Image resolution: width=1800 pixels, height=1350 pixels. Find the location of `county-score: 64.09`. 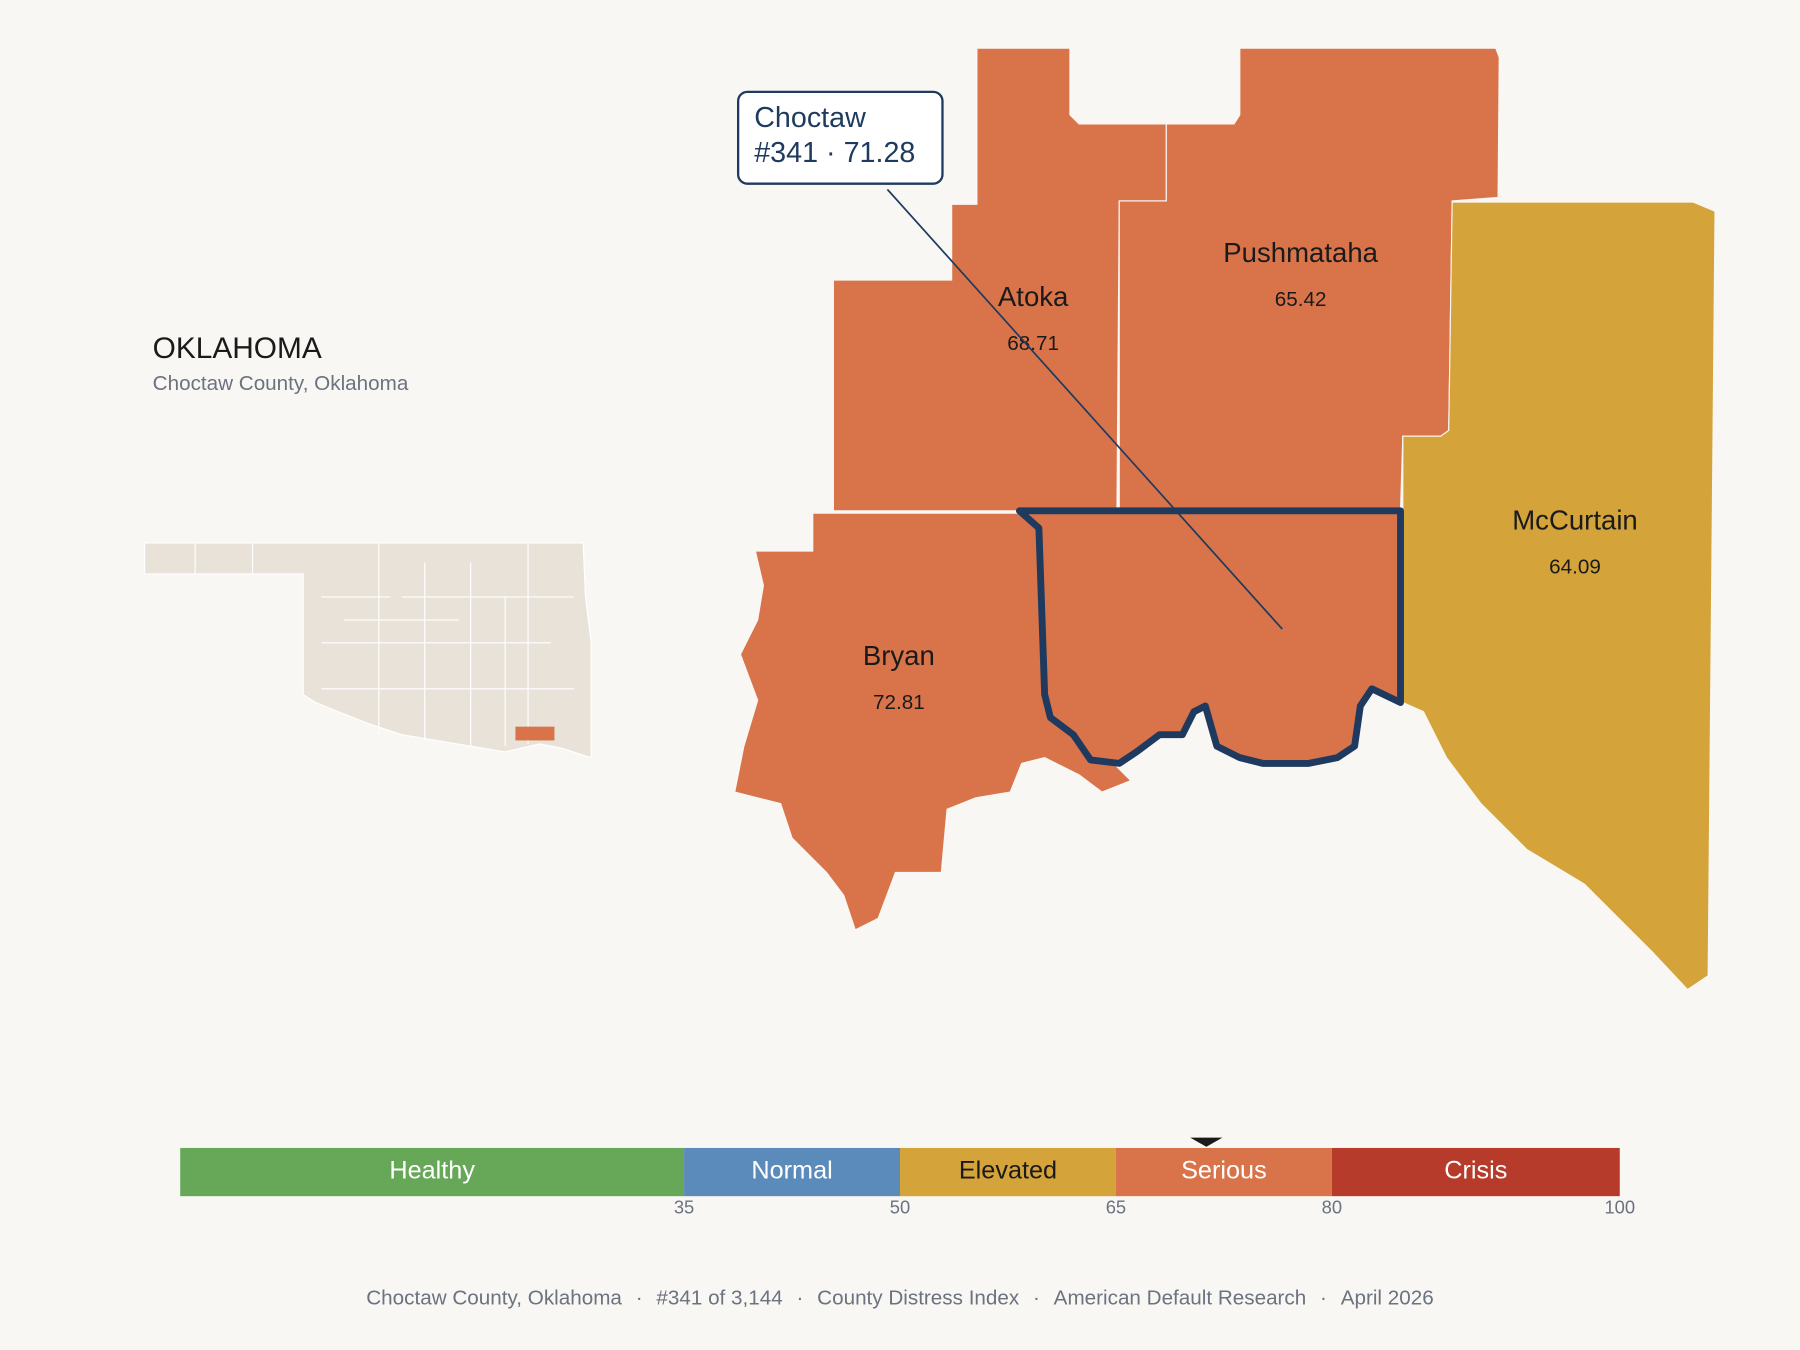

county-score: 64.09 is located at coordinates (1575, 567).